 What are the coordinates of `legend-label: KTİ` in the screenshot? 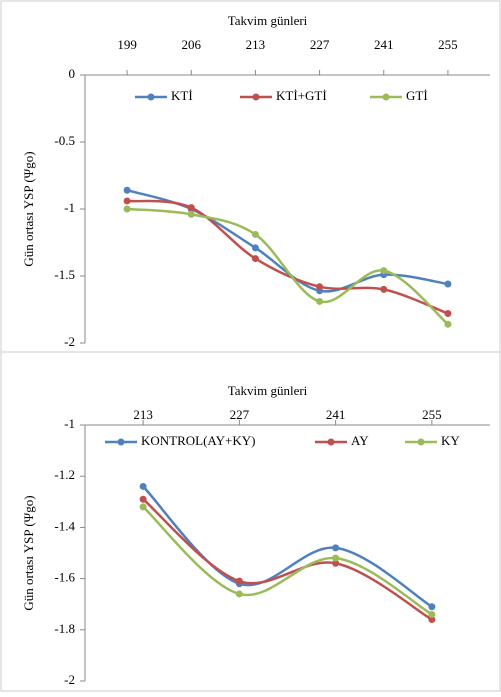 It's located at (182, 95).